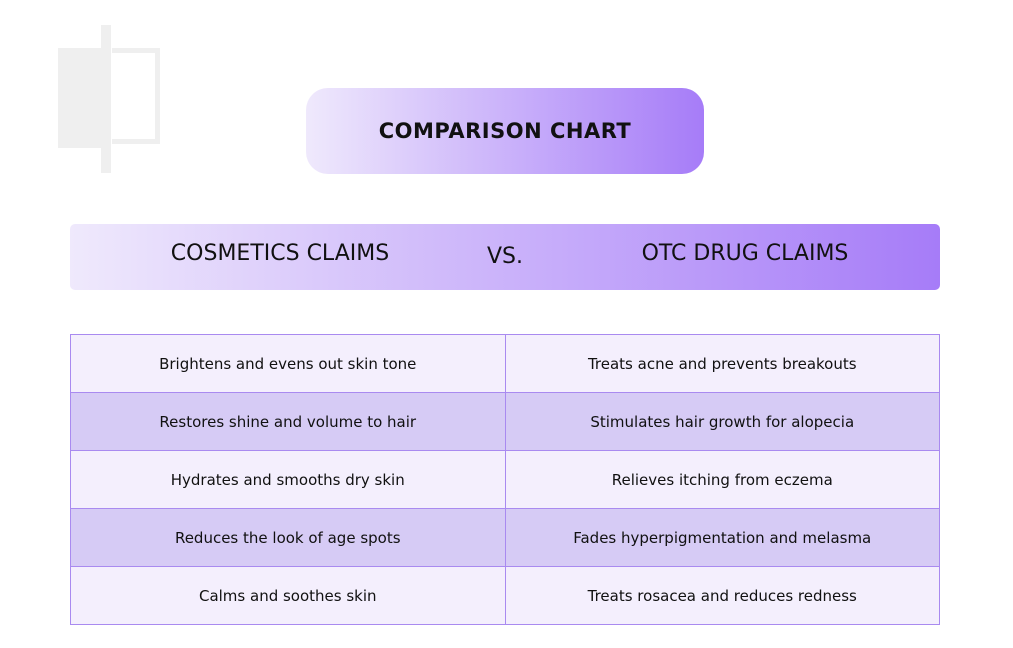 This screenshot has height=648, width=1013. What do you see at coordinates (288, 595) in the screenshot?
I see `table-cell: Calms and soothes skin` at bounding box center [288, 595].